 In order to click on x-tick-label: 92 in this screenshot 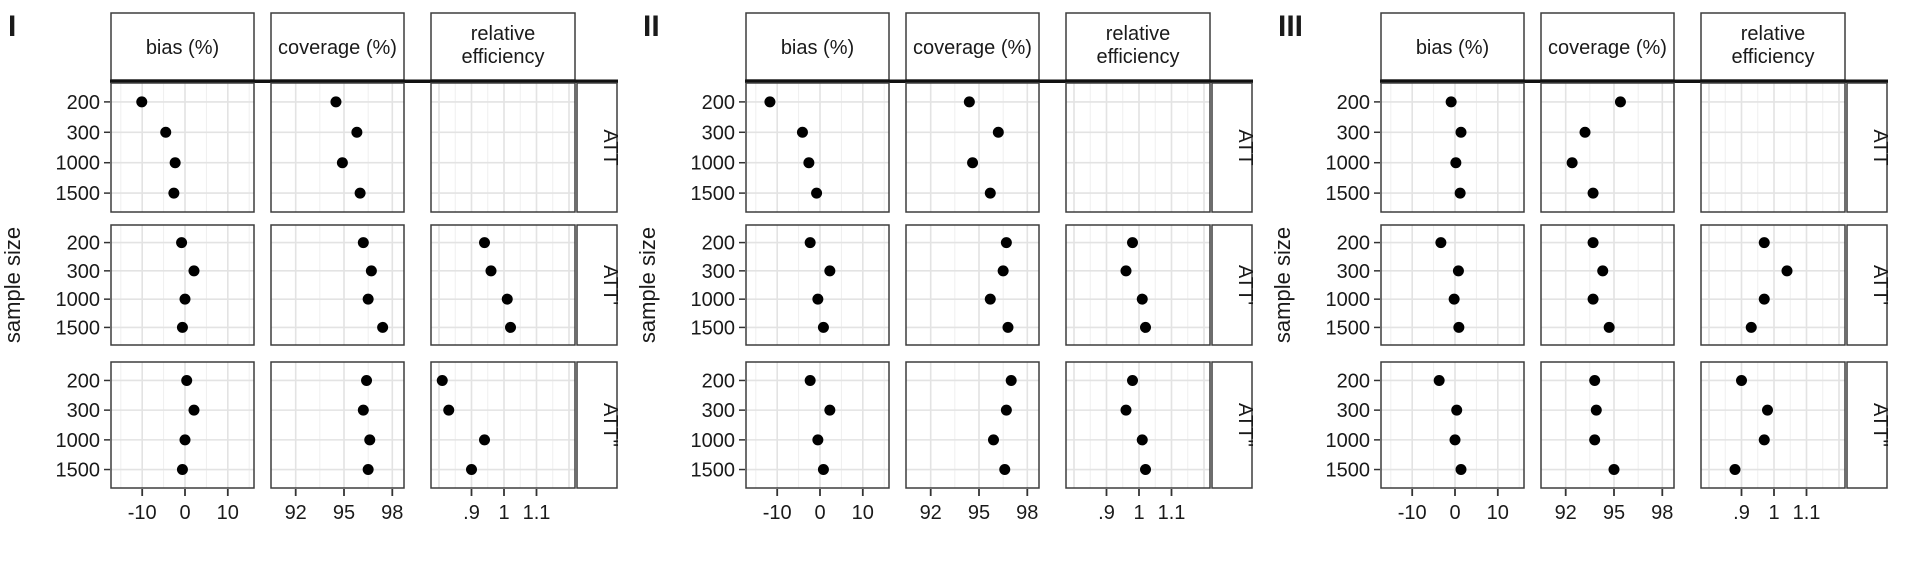, I will do `click(296, 513)`.